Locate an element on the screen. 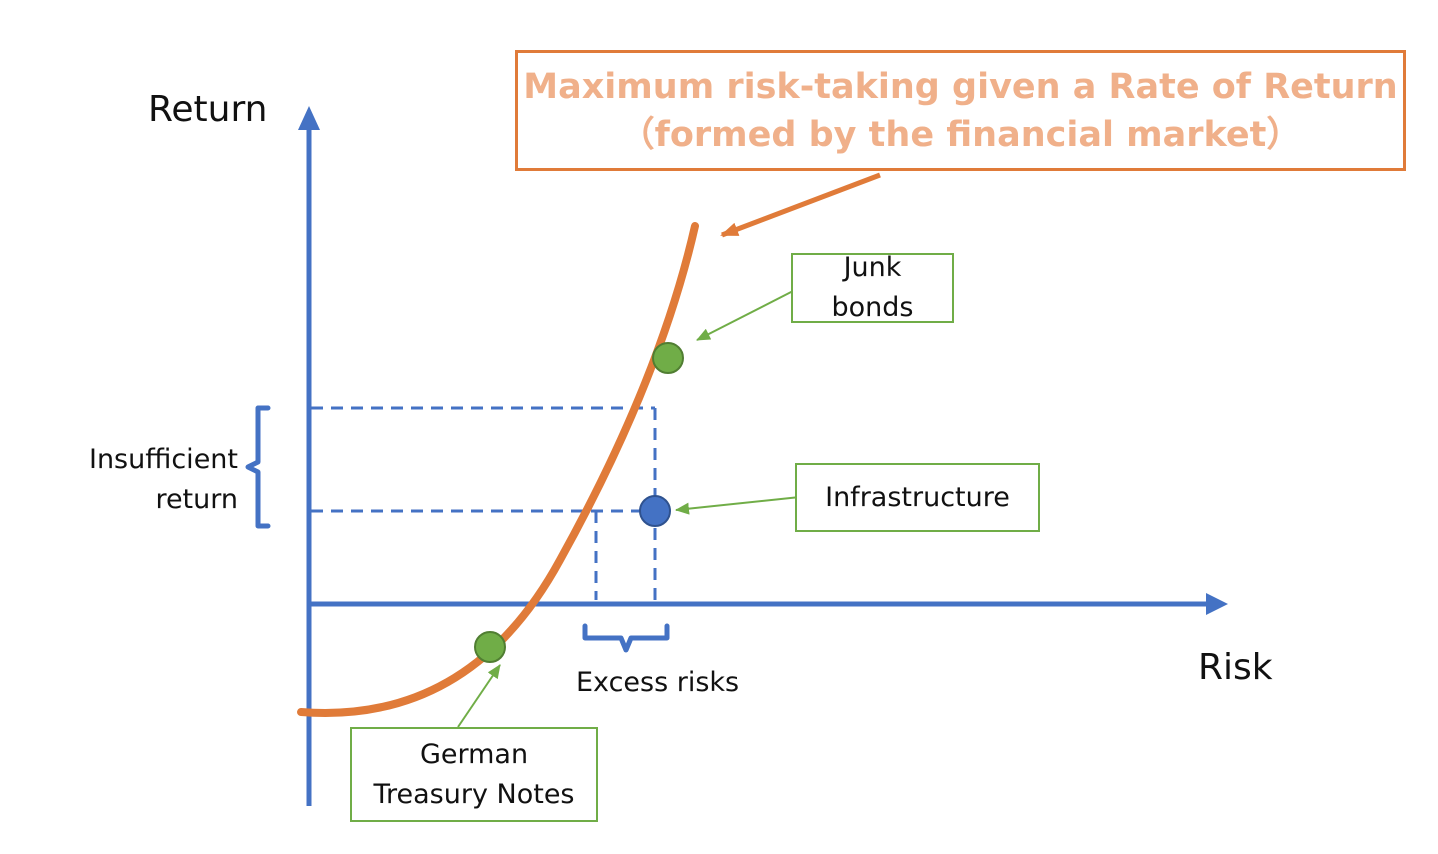 This screenshot has height=854, width=1438. x-axis-label: Risk is located at coordinates (1235, 667).